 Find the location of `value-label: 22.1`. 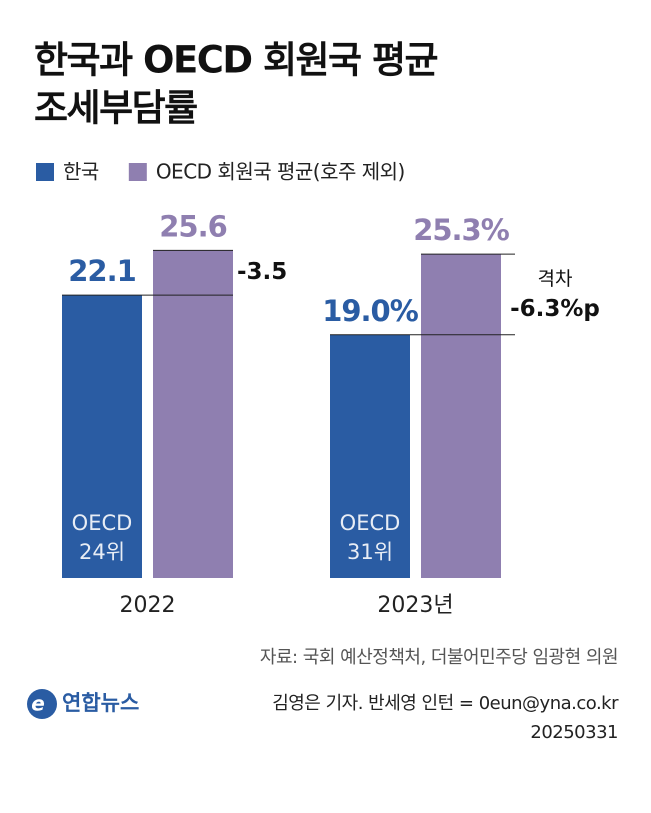

value-label: 22.1 is located at coordinates (102, 271).